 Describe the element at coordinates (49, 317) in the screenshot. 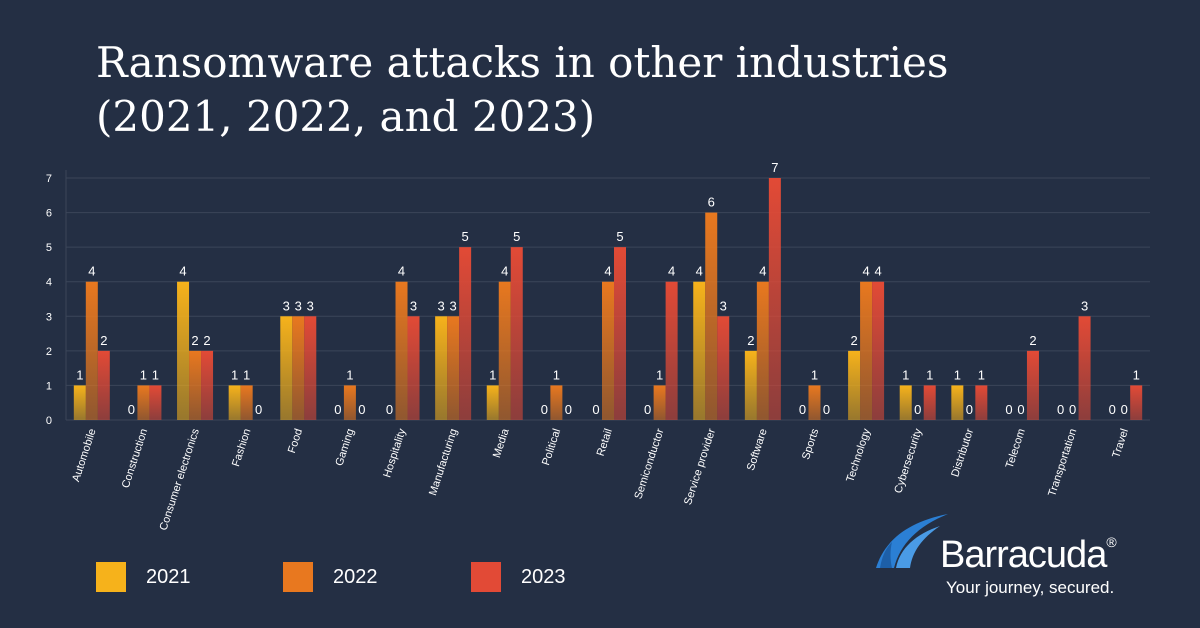

I see `y-tick-label: 3` at that location.